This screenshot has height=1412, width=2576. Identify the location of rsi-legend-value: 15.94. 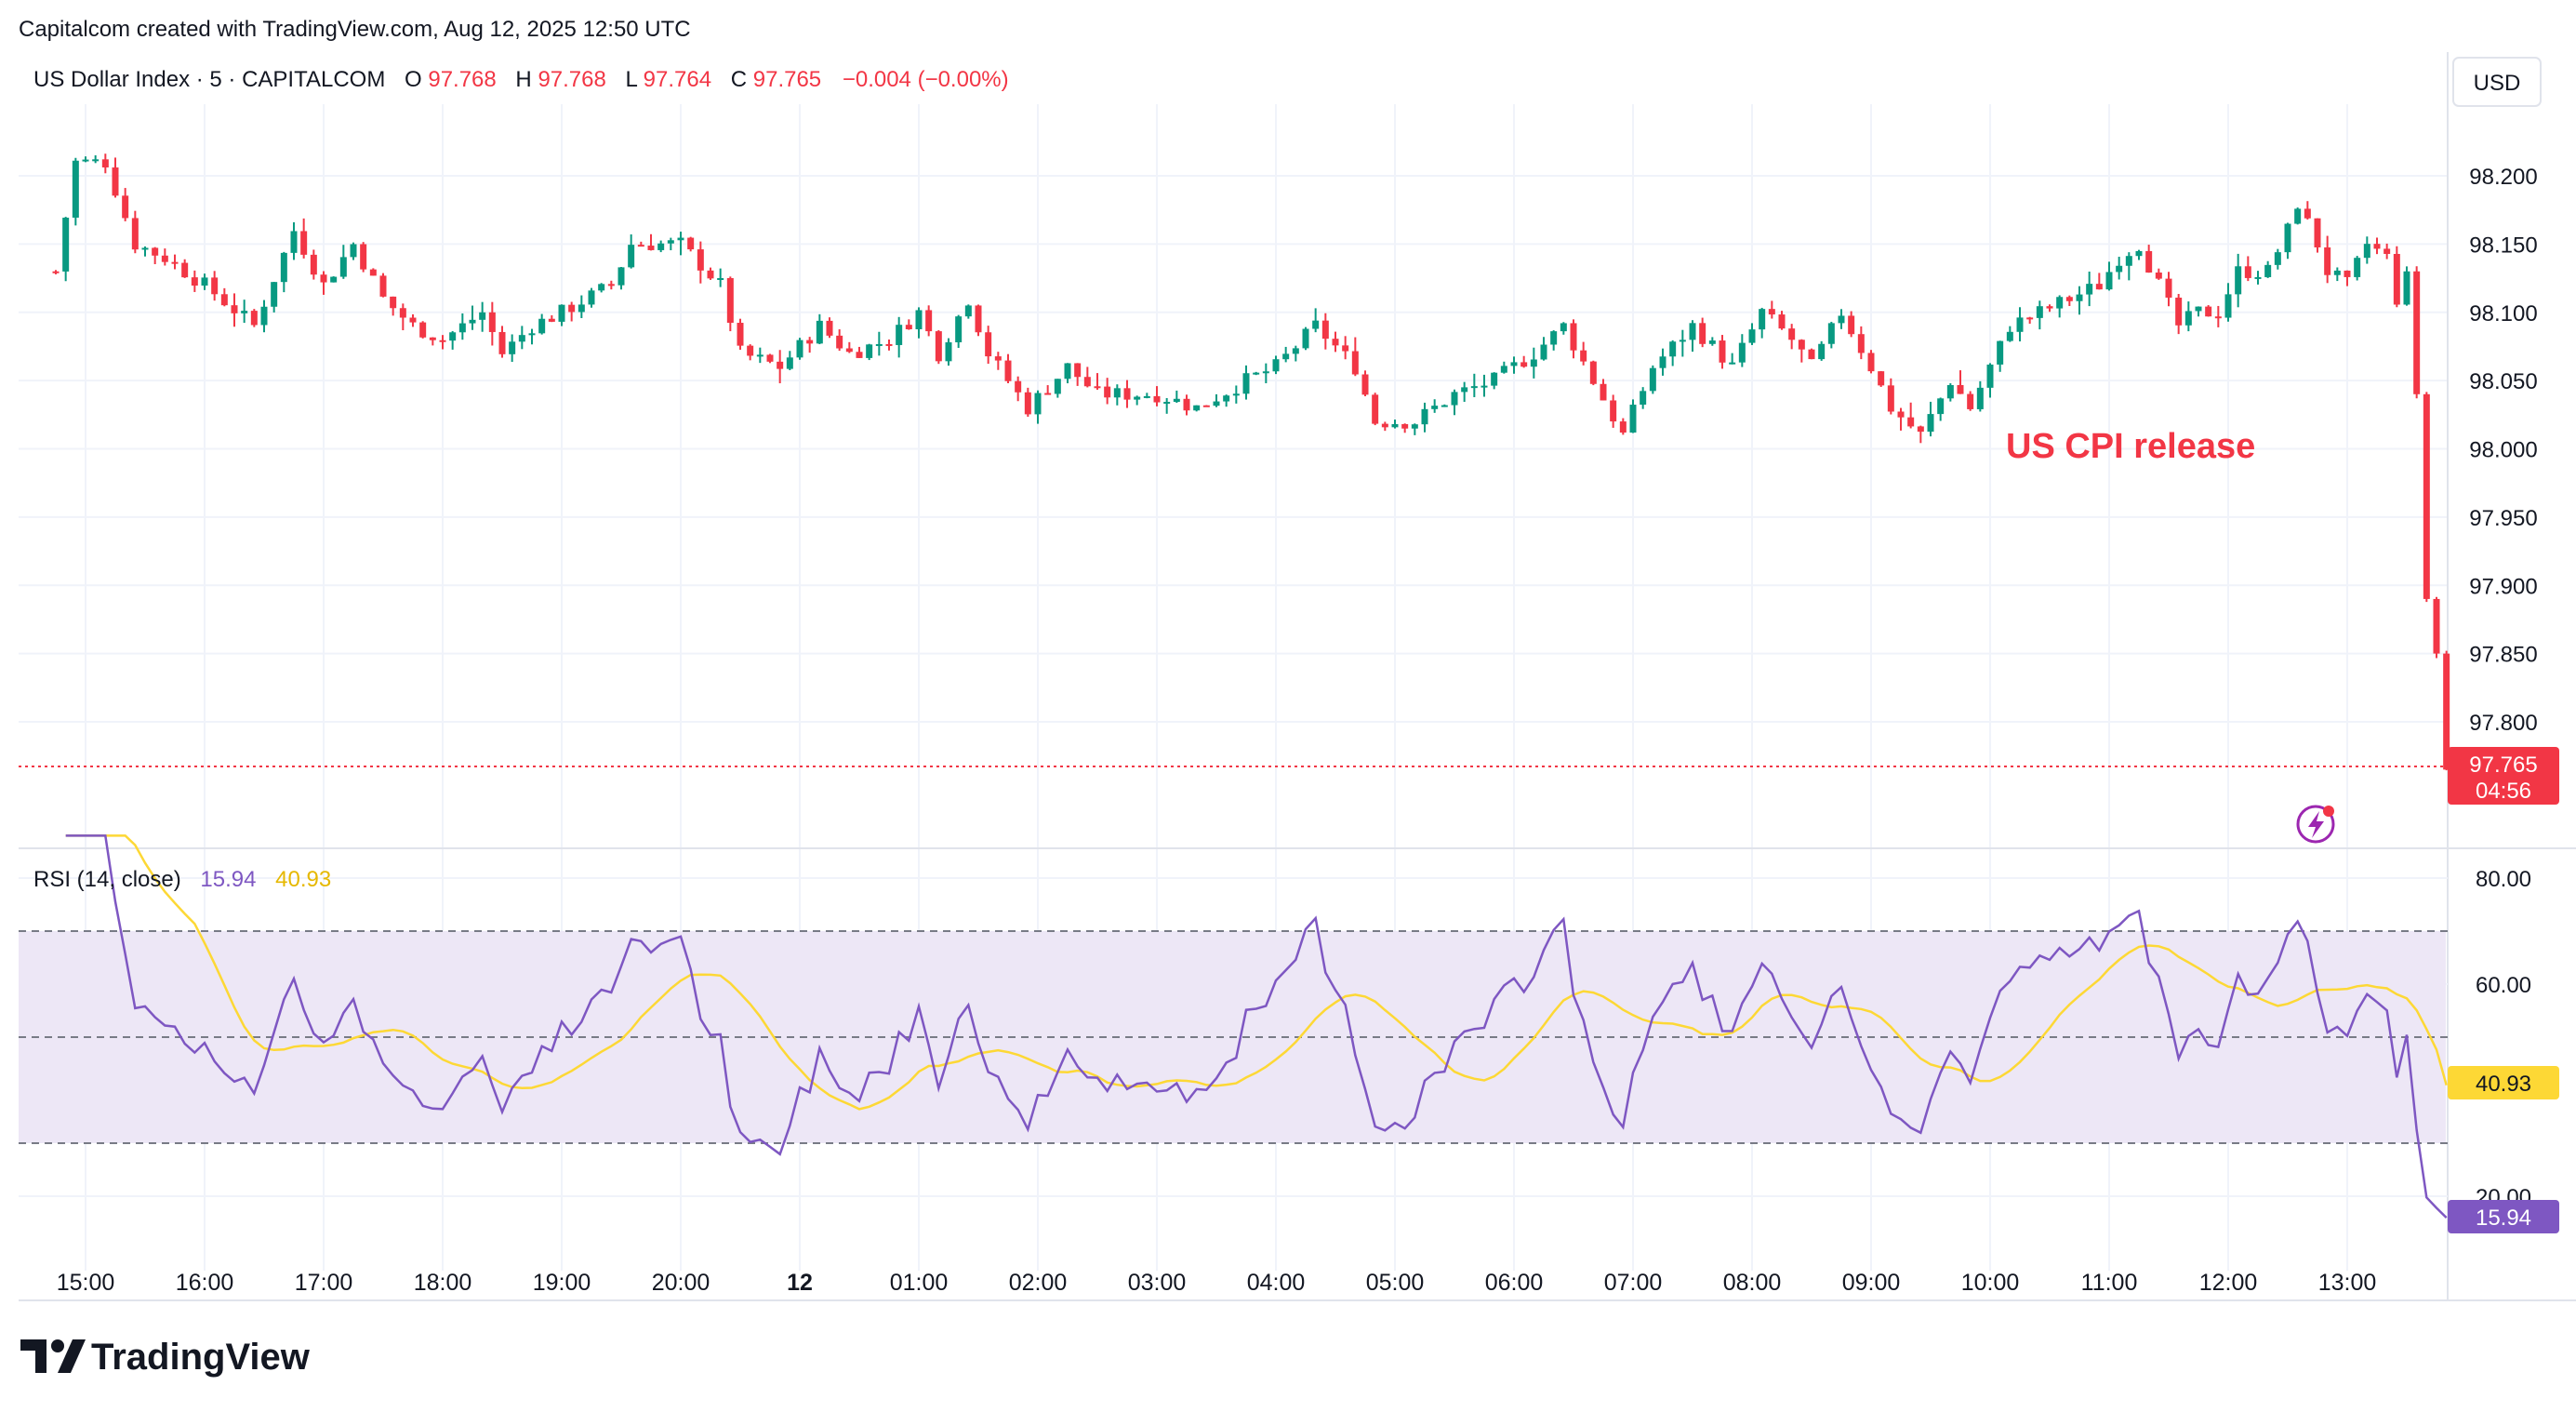
(228, 880).